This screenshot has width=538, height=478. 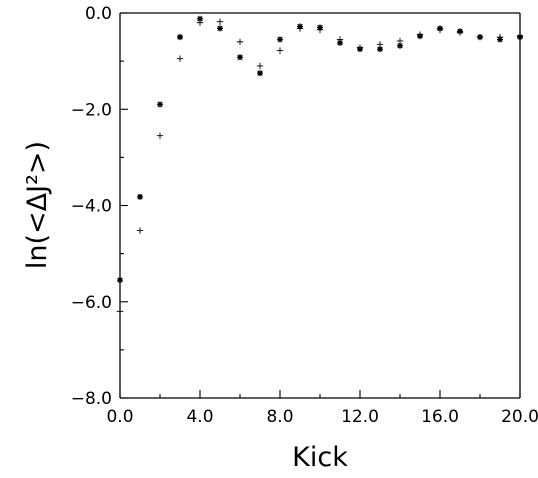 What do you see at coordinates (322, 417) in the screenshot?
I see `x-axis-tick-labels: 0.0 4.0 8.0 12.0 16.0 20.0` at bounding box center [322, 417].